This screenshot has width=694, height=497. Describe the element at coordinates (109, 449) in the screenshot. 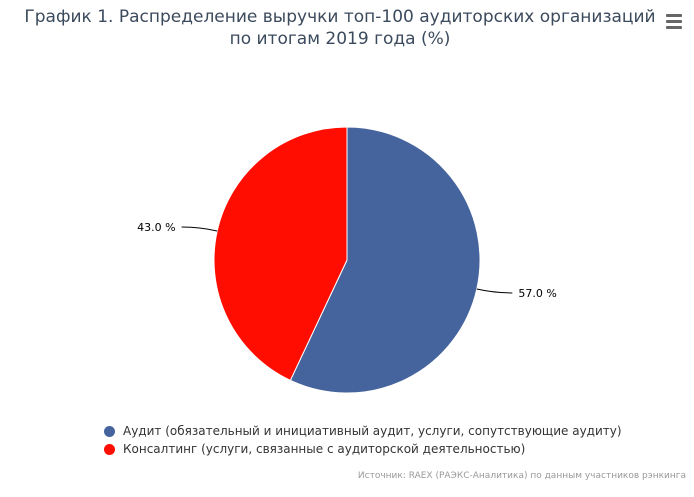

I see `legend-swatch-consulting` at that location.